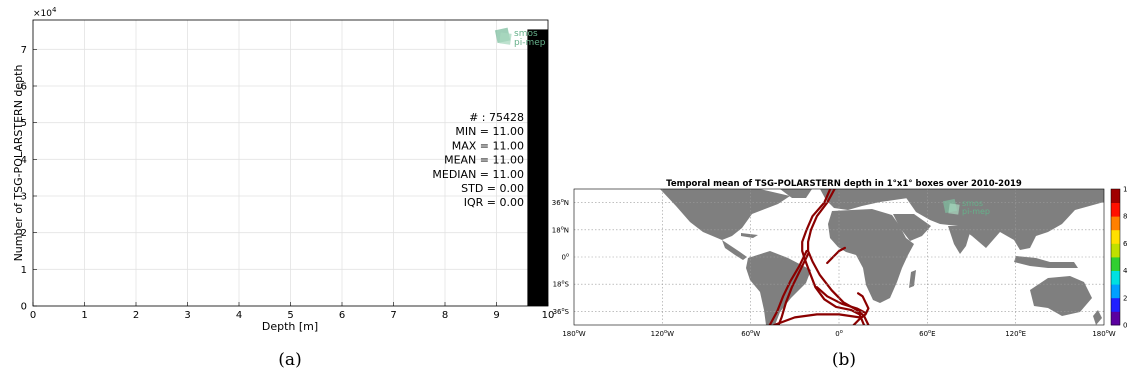  What do you see at coordinates (548, 315) in the screenshot?
I see `x-tick-label: 10` at bounding box center [548, 315].